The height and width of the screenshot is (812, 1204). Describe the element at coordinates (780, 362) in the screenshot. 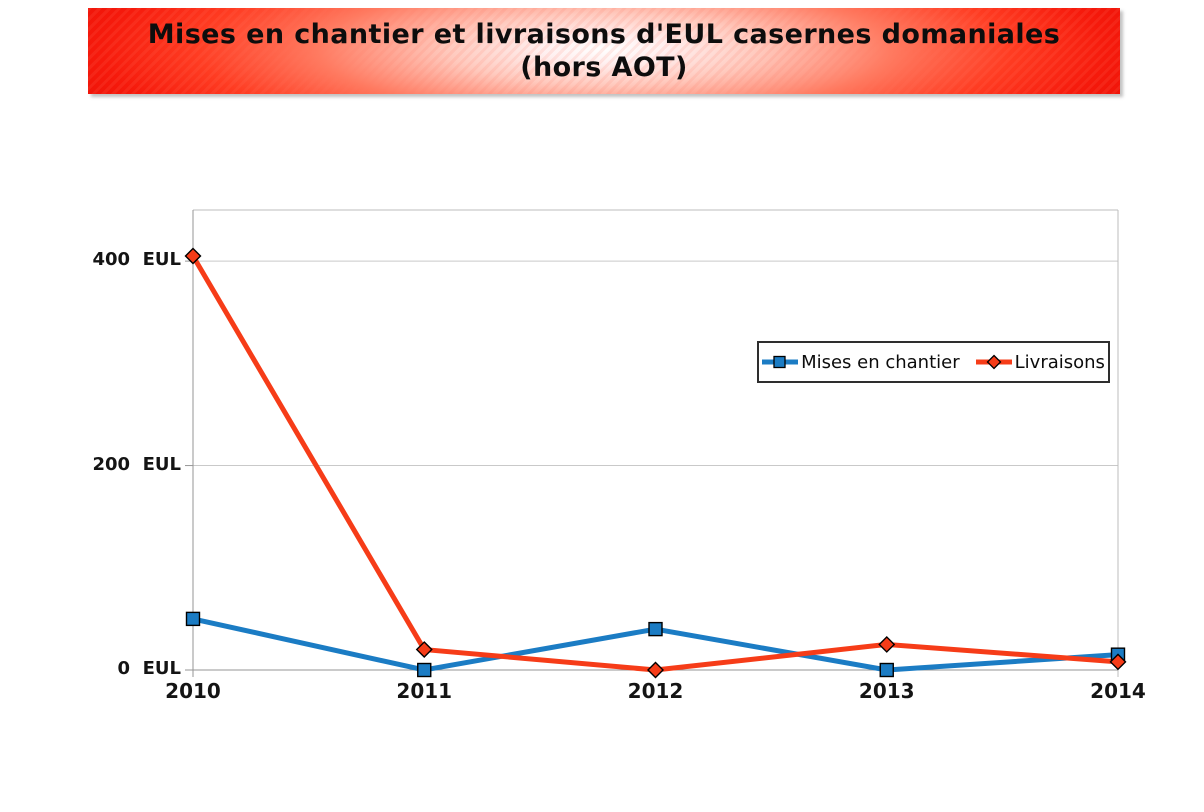

I see `legend-marker-square-icon` at that location.